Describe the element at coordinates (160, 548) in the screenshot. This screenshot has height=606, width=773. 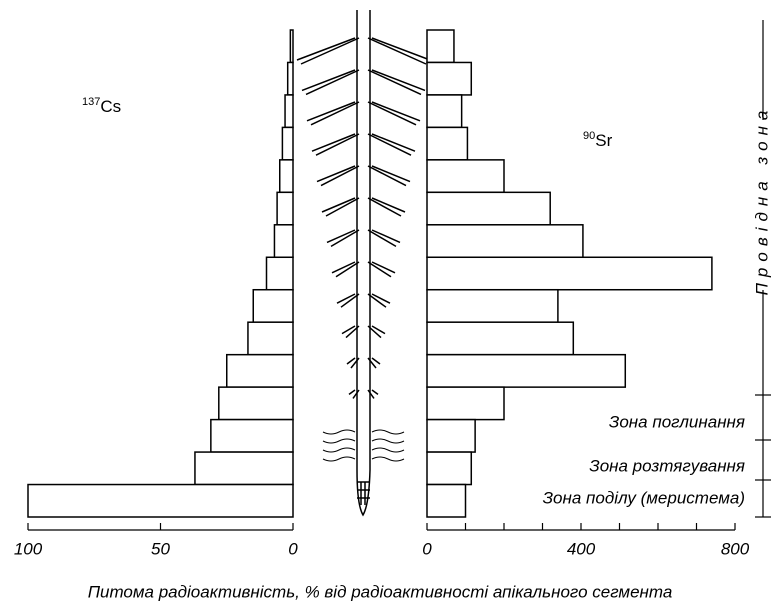
I see `x-tick-label: 50` at that location.